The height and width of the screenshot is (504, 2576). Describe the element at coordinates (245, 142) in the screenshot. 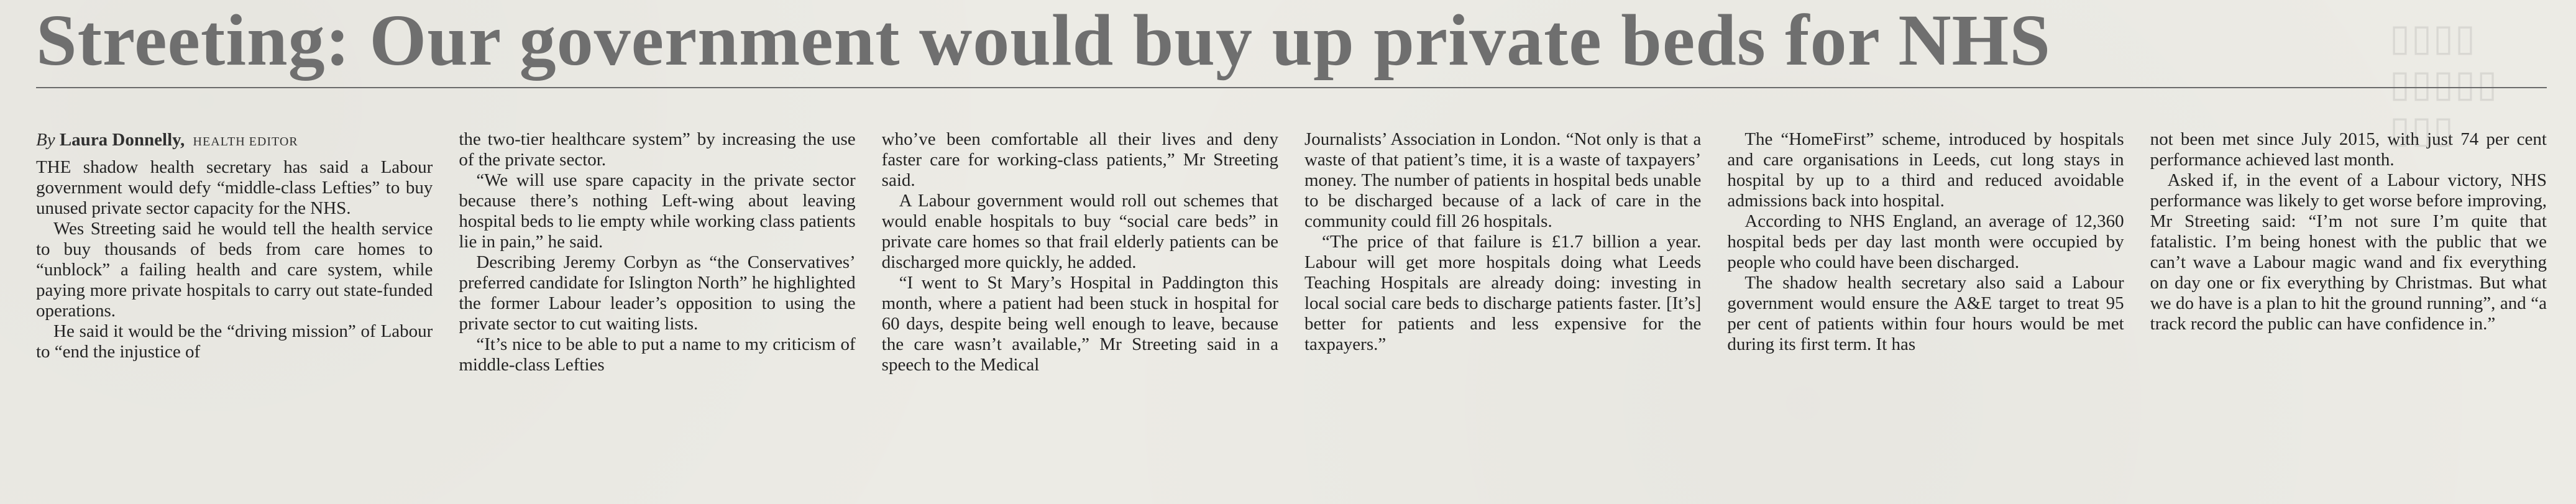

I see `byline-role: HEALTH EDITOR` at that location.